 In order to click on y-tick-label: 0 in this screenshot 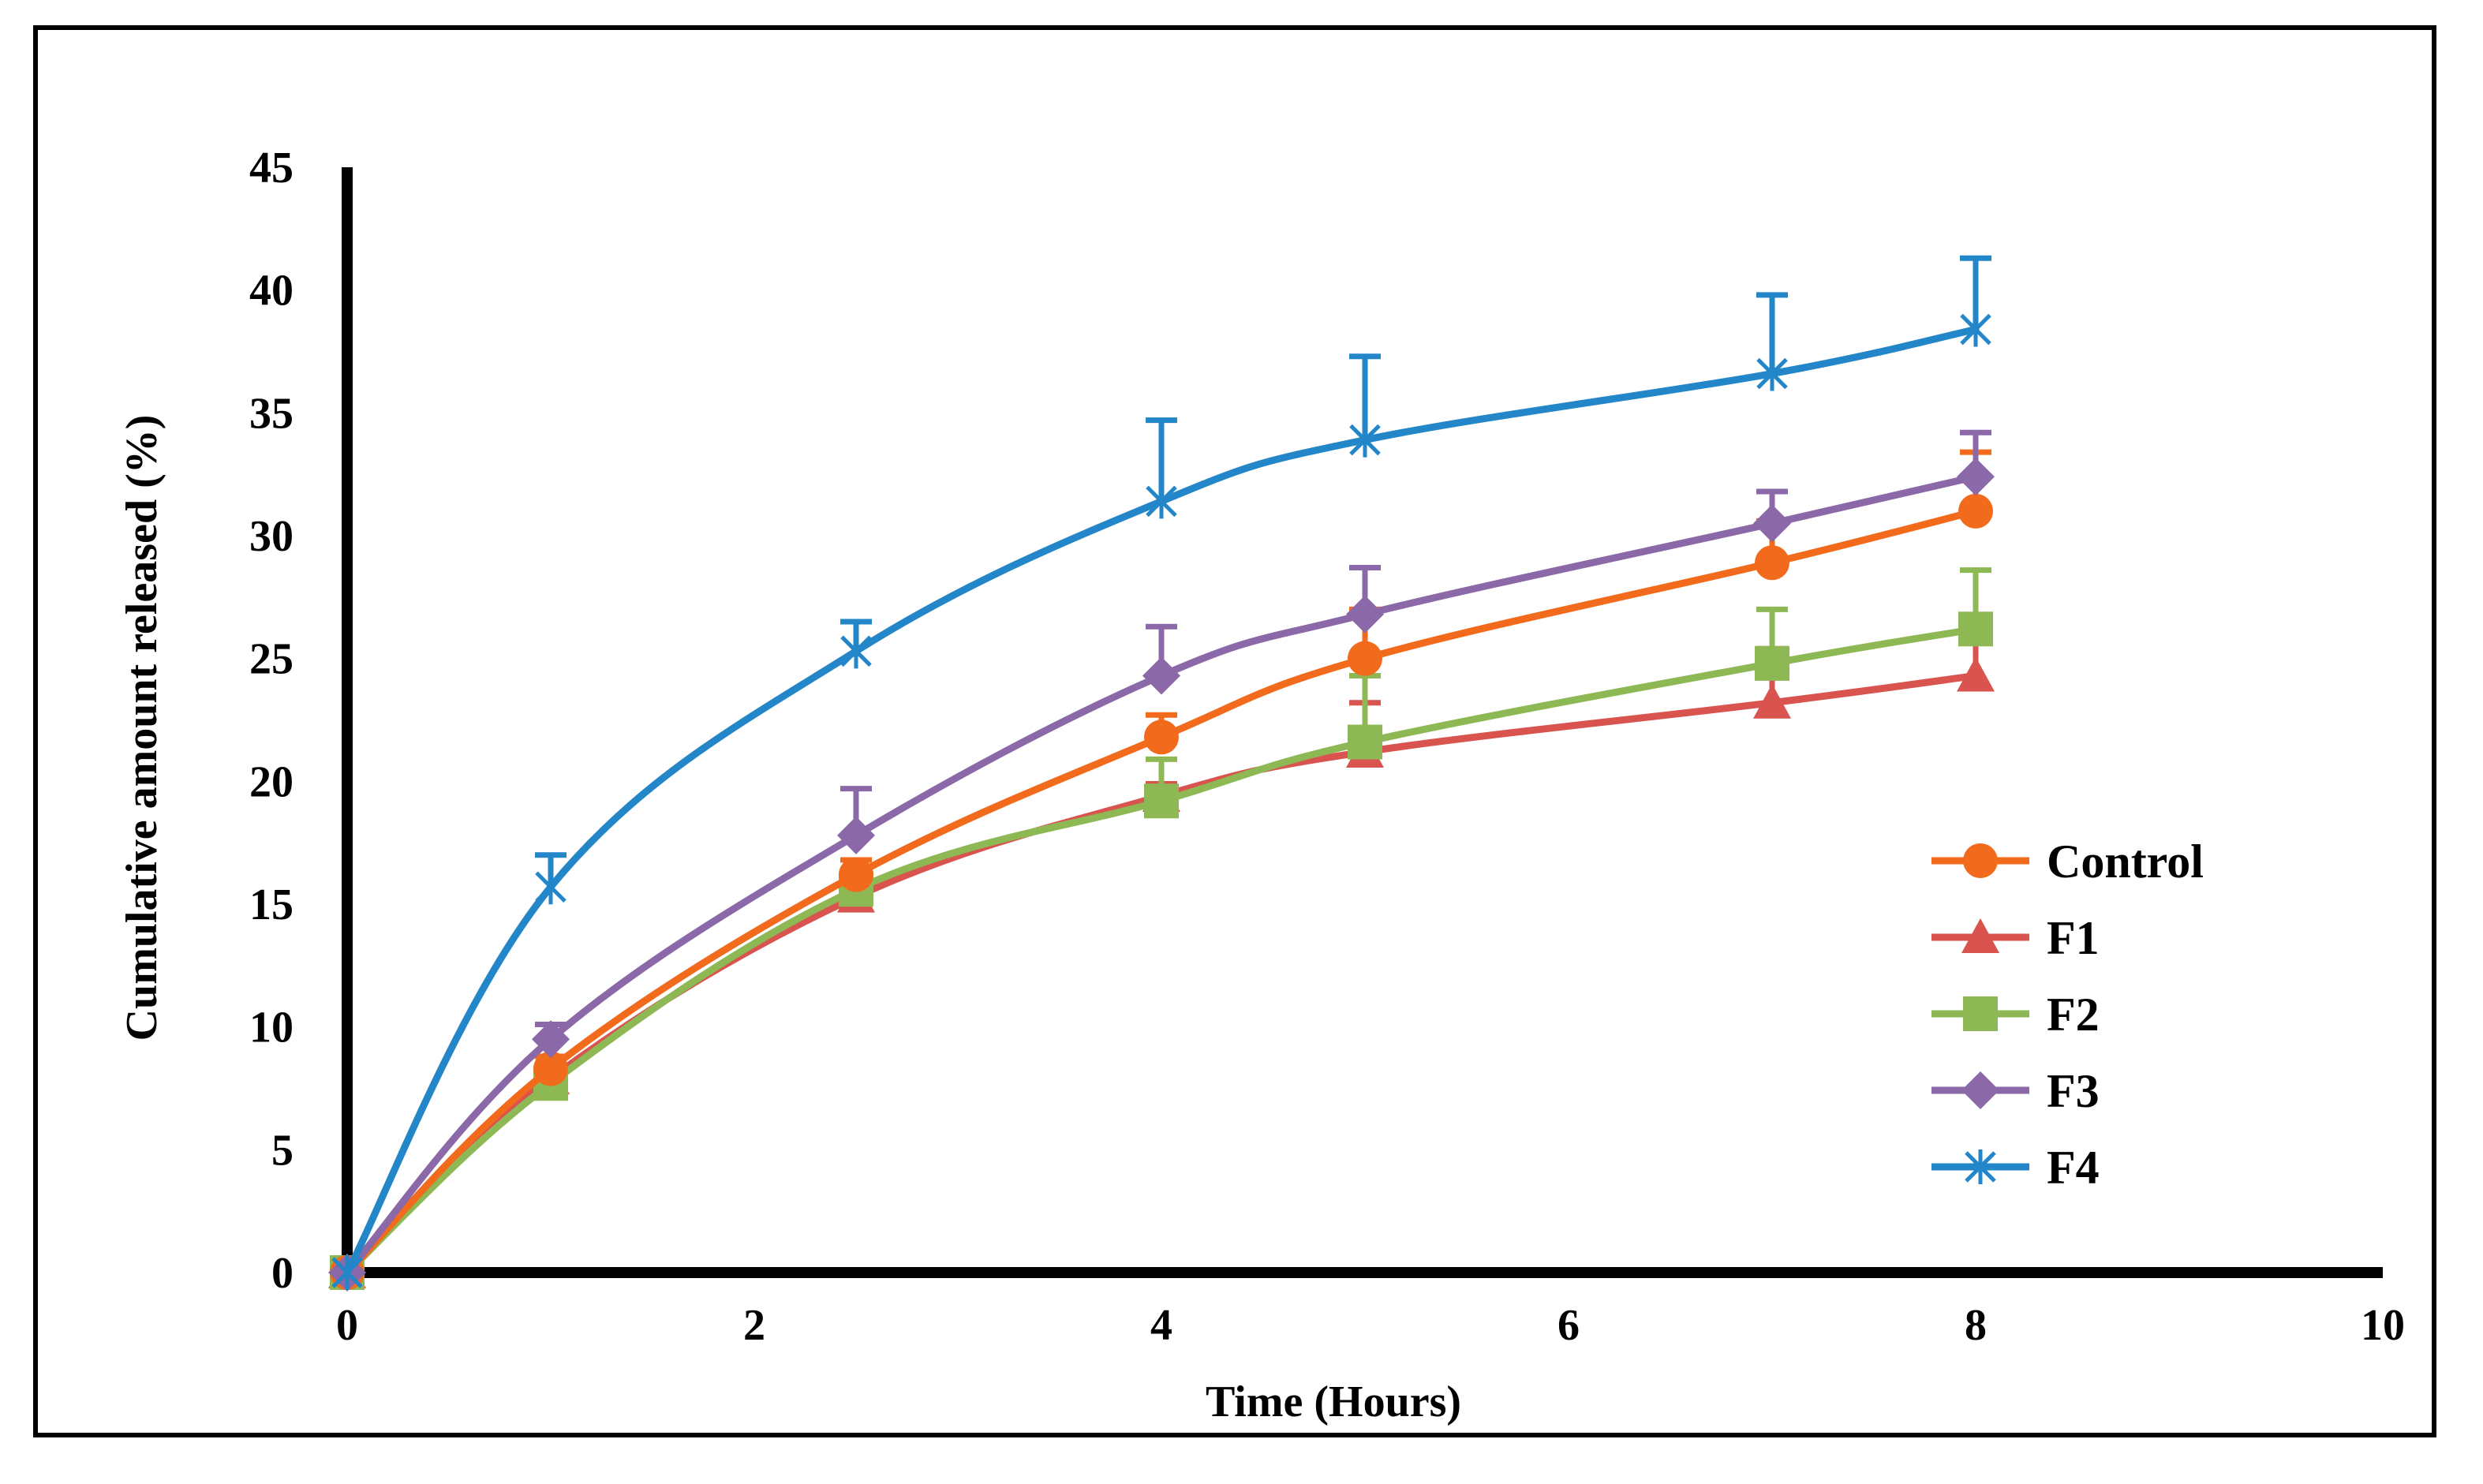, I will do `click(282, 1273)`.